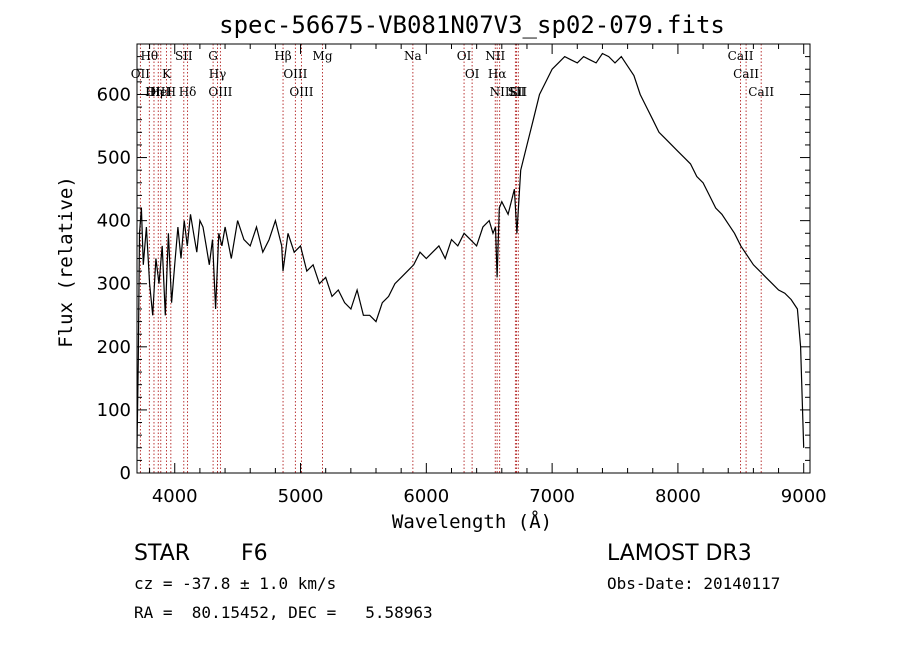  I want to click on spectral-line-label: Hβ, so click(282, 56).